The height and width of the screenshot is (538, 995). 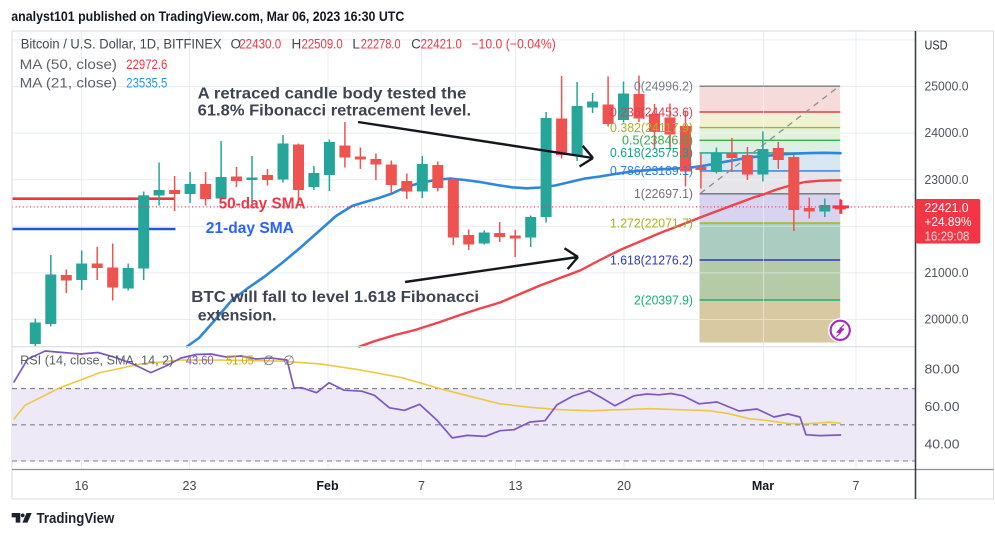 What do you see at coordinates (96, 360) in the screenshot?
I see `svg-text: RSI (14, close, SMA, 14, 2)` at bounding box center [96, 360].